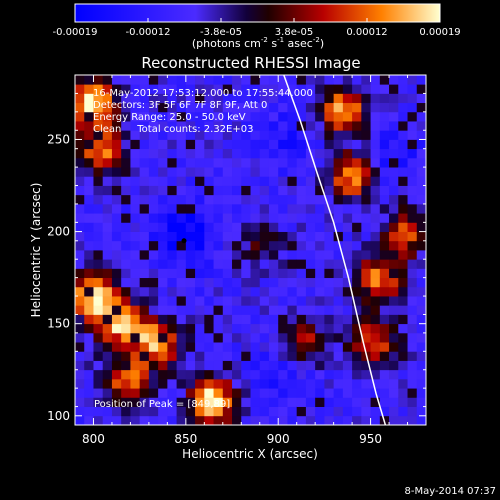 The height and width of the screenshot is (500, 500). I want to click on colorbar-tick-label: -3.8e-05, so click(221, 32).